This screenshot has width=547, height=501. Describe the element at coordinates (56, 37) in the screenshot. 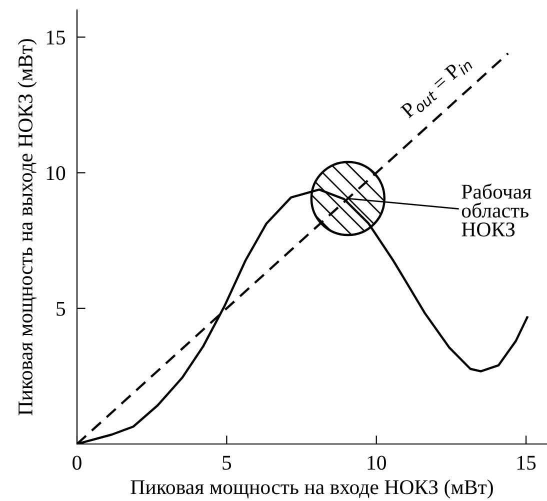

I see `y-tick-label: 15` at that location.